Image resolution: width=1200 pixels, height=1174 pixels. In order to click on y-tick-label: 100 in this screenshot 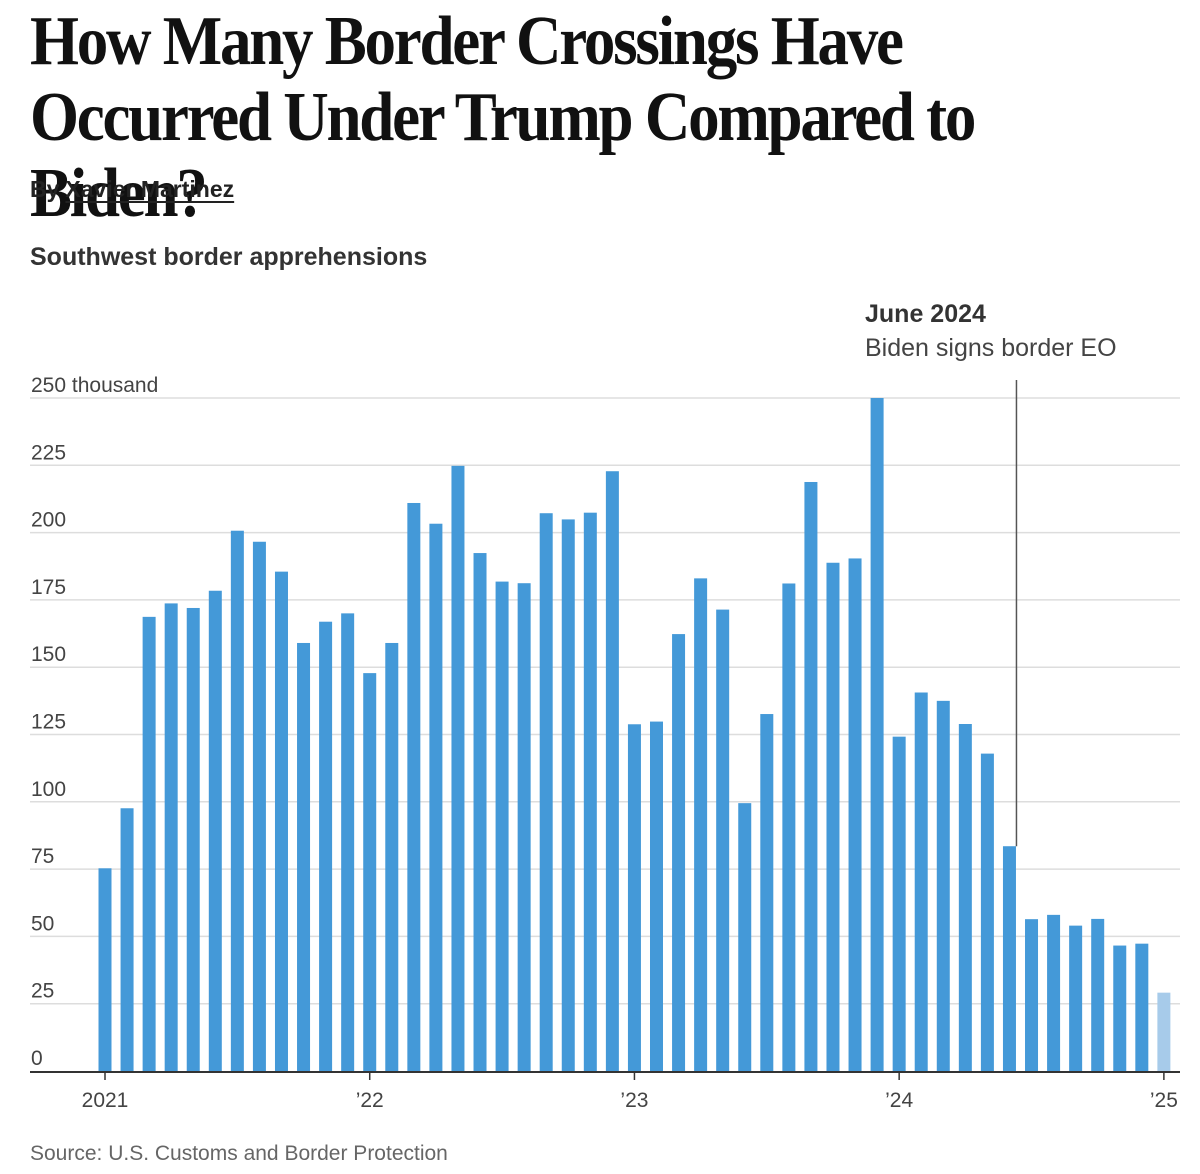, I will do `click(48, 789)`.